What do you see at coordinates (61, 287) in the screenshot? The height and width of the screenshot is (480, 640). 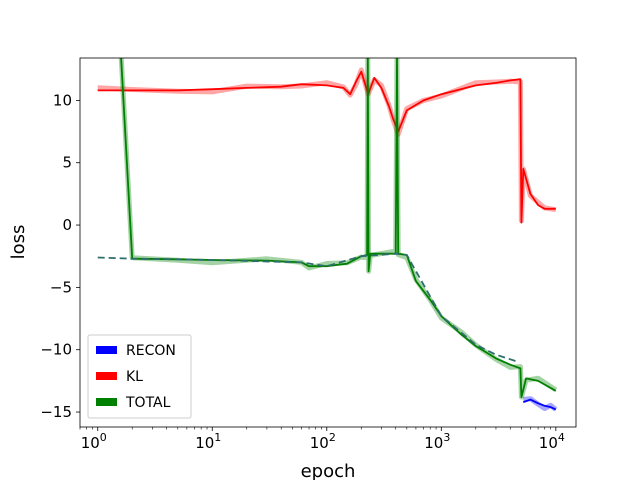 I see `y-tick-label: −5` at bounding box center [61, 287].